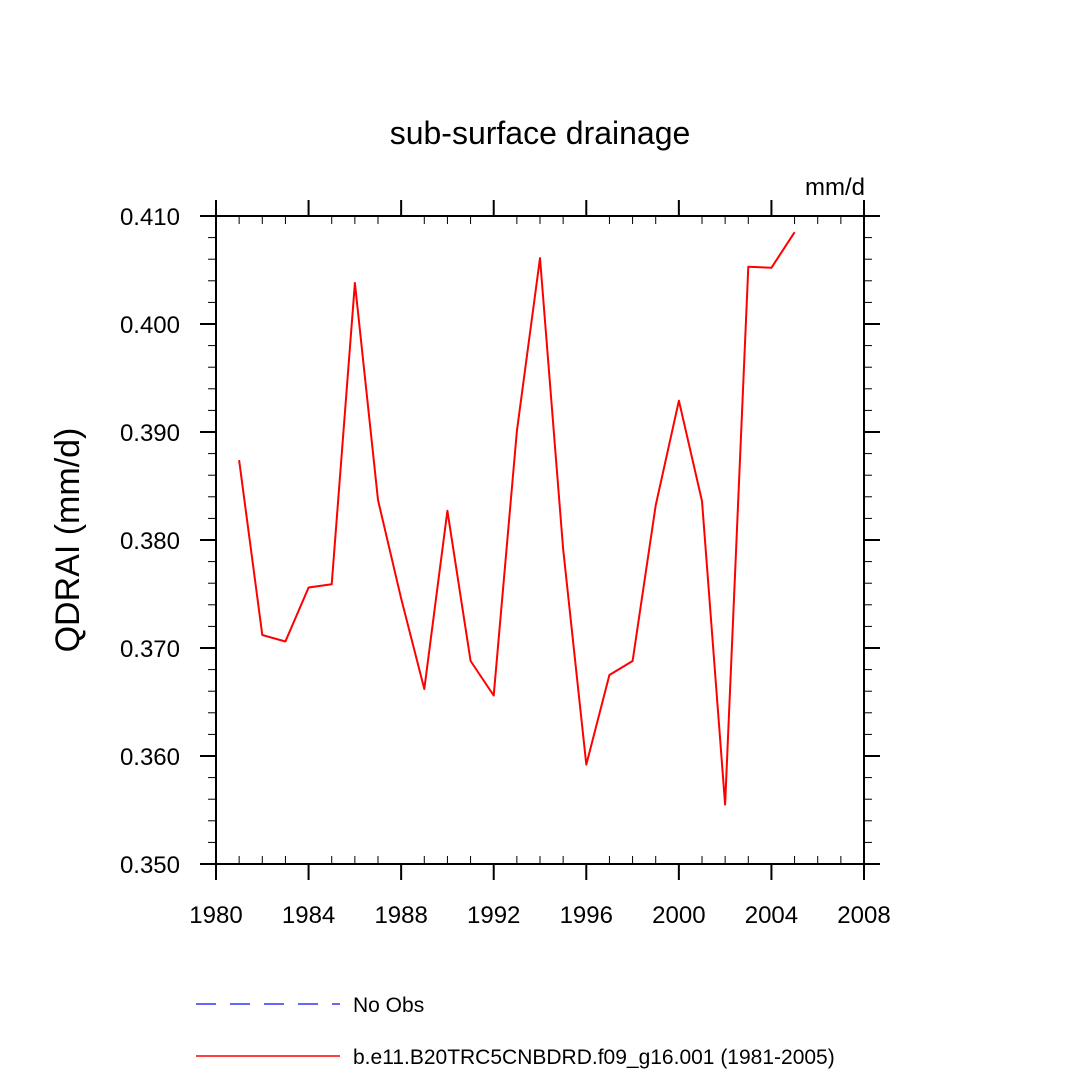 This screenshot has width=1080, height=1080. Describe the element at coordinates (400, 915) in the screenshot. I see `x-tick-label: 1988` at that location.